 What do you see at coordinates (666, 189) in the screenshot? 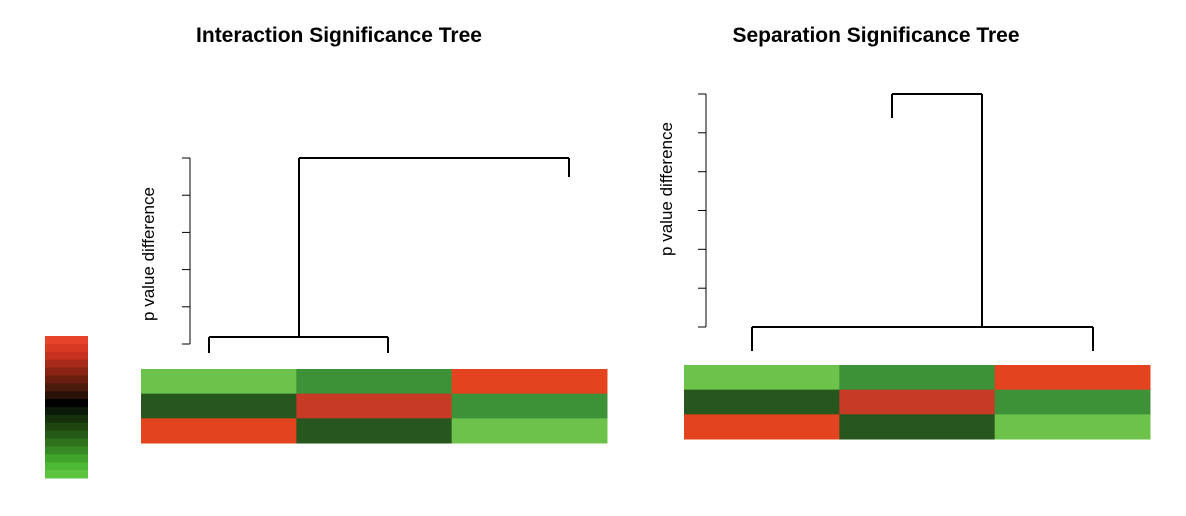
I see `separation-tree-ylabel: p value difference` at bounding box center [666, 189].